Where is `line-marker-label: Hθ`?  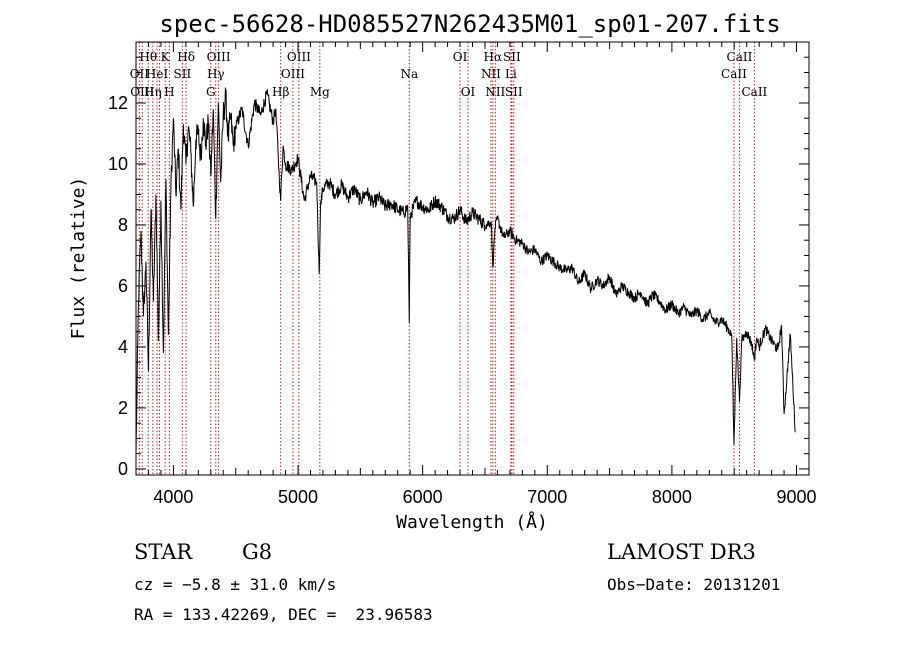 line-marker-label: Hθ is located at coordinates (148, 57).